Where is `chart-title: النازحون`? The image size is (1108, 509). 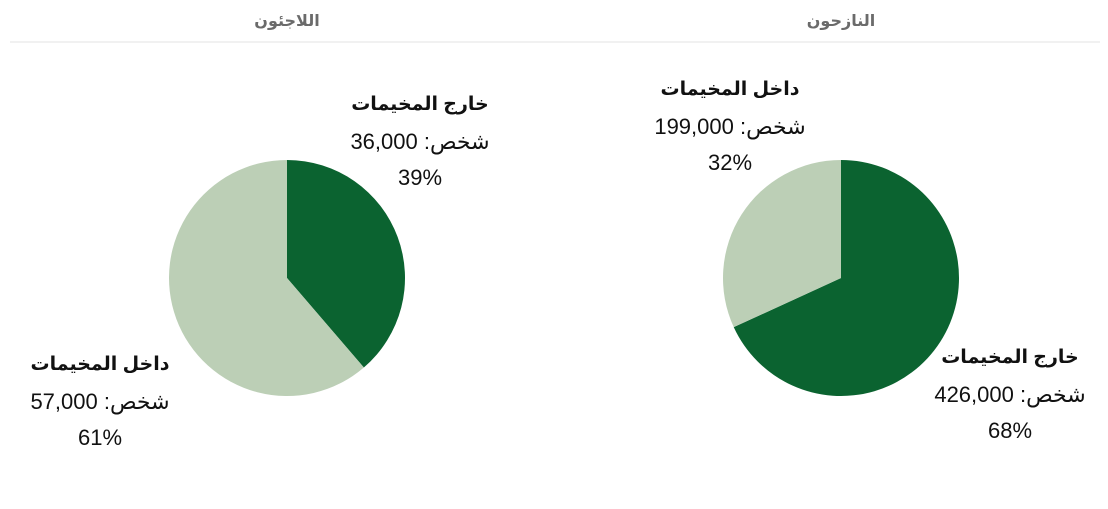
chart-title: النازحون is located at coordinates (841, 21).